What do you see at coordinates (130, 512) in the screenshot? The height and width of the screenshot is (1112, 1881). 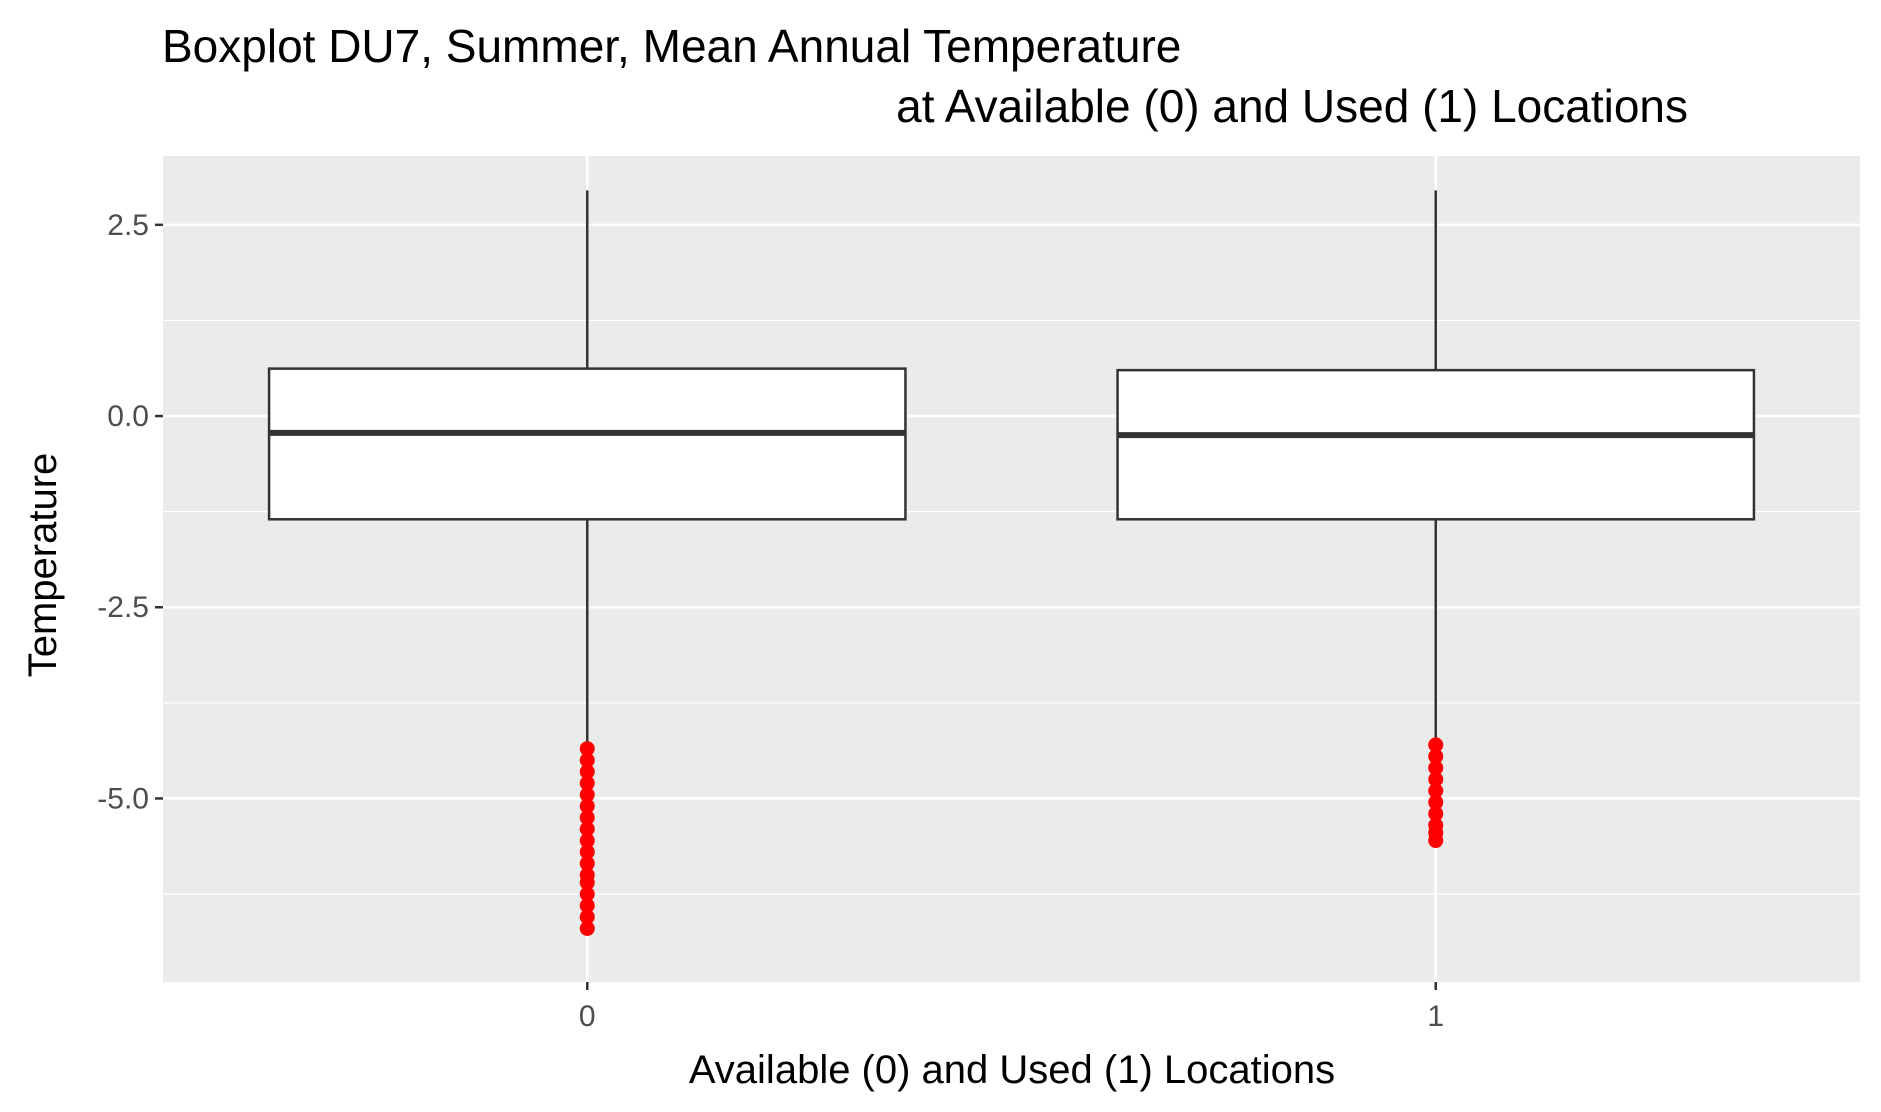 I see `y-axis: -5.0 -2.5 0.0 2.5` at bounding box center [130, 512].